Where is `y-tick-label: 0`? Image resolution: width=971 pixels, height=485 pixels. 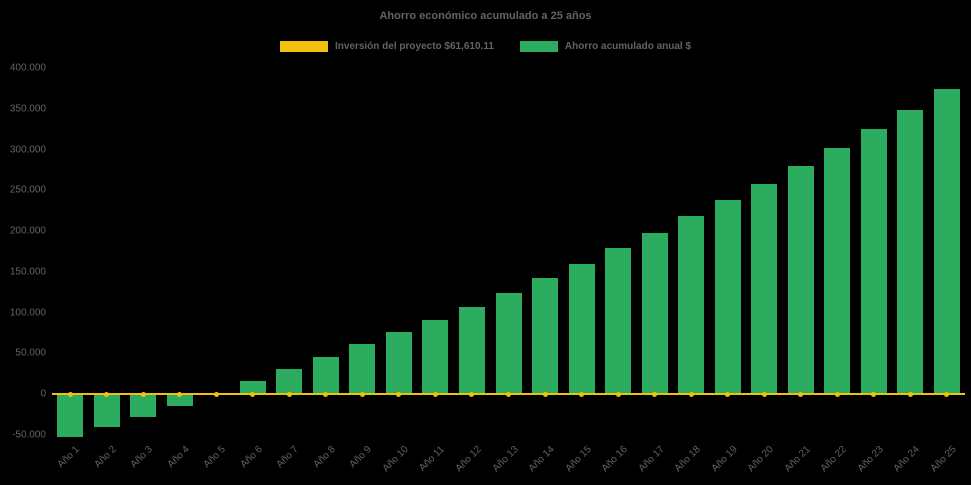 y-tick-label: 0 is located at coordinates (43, 394).